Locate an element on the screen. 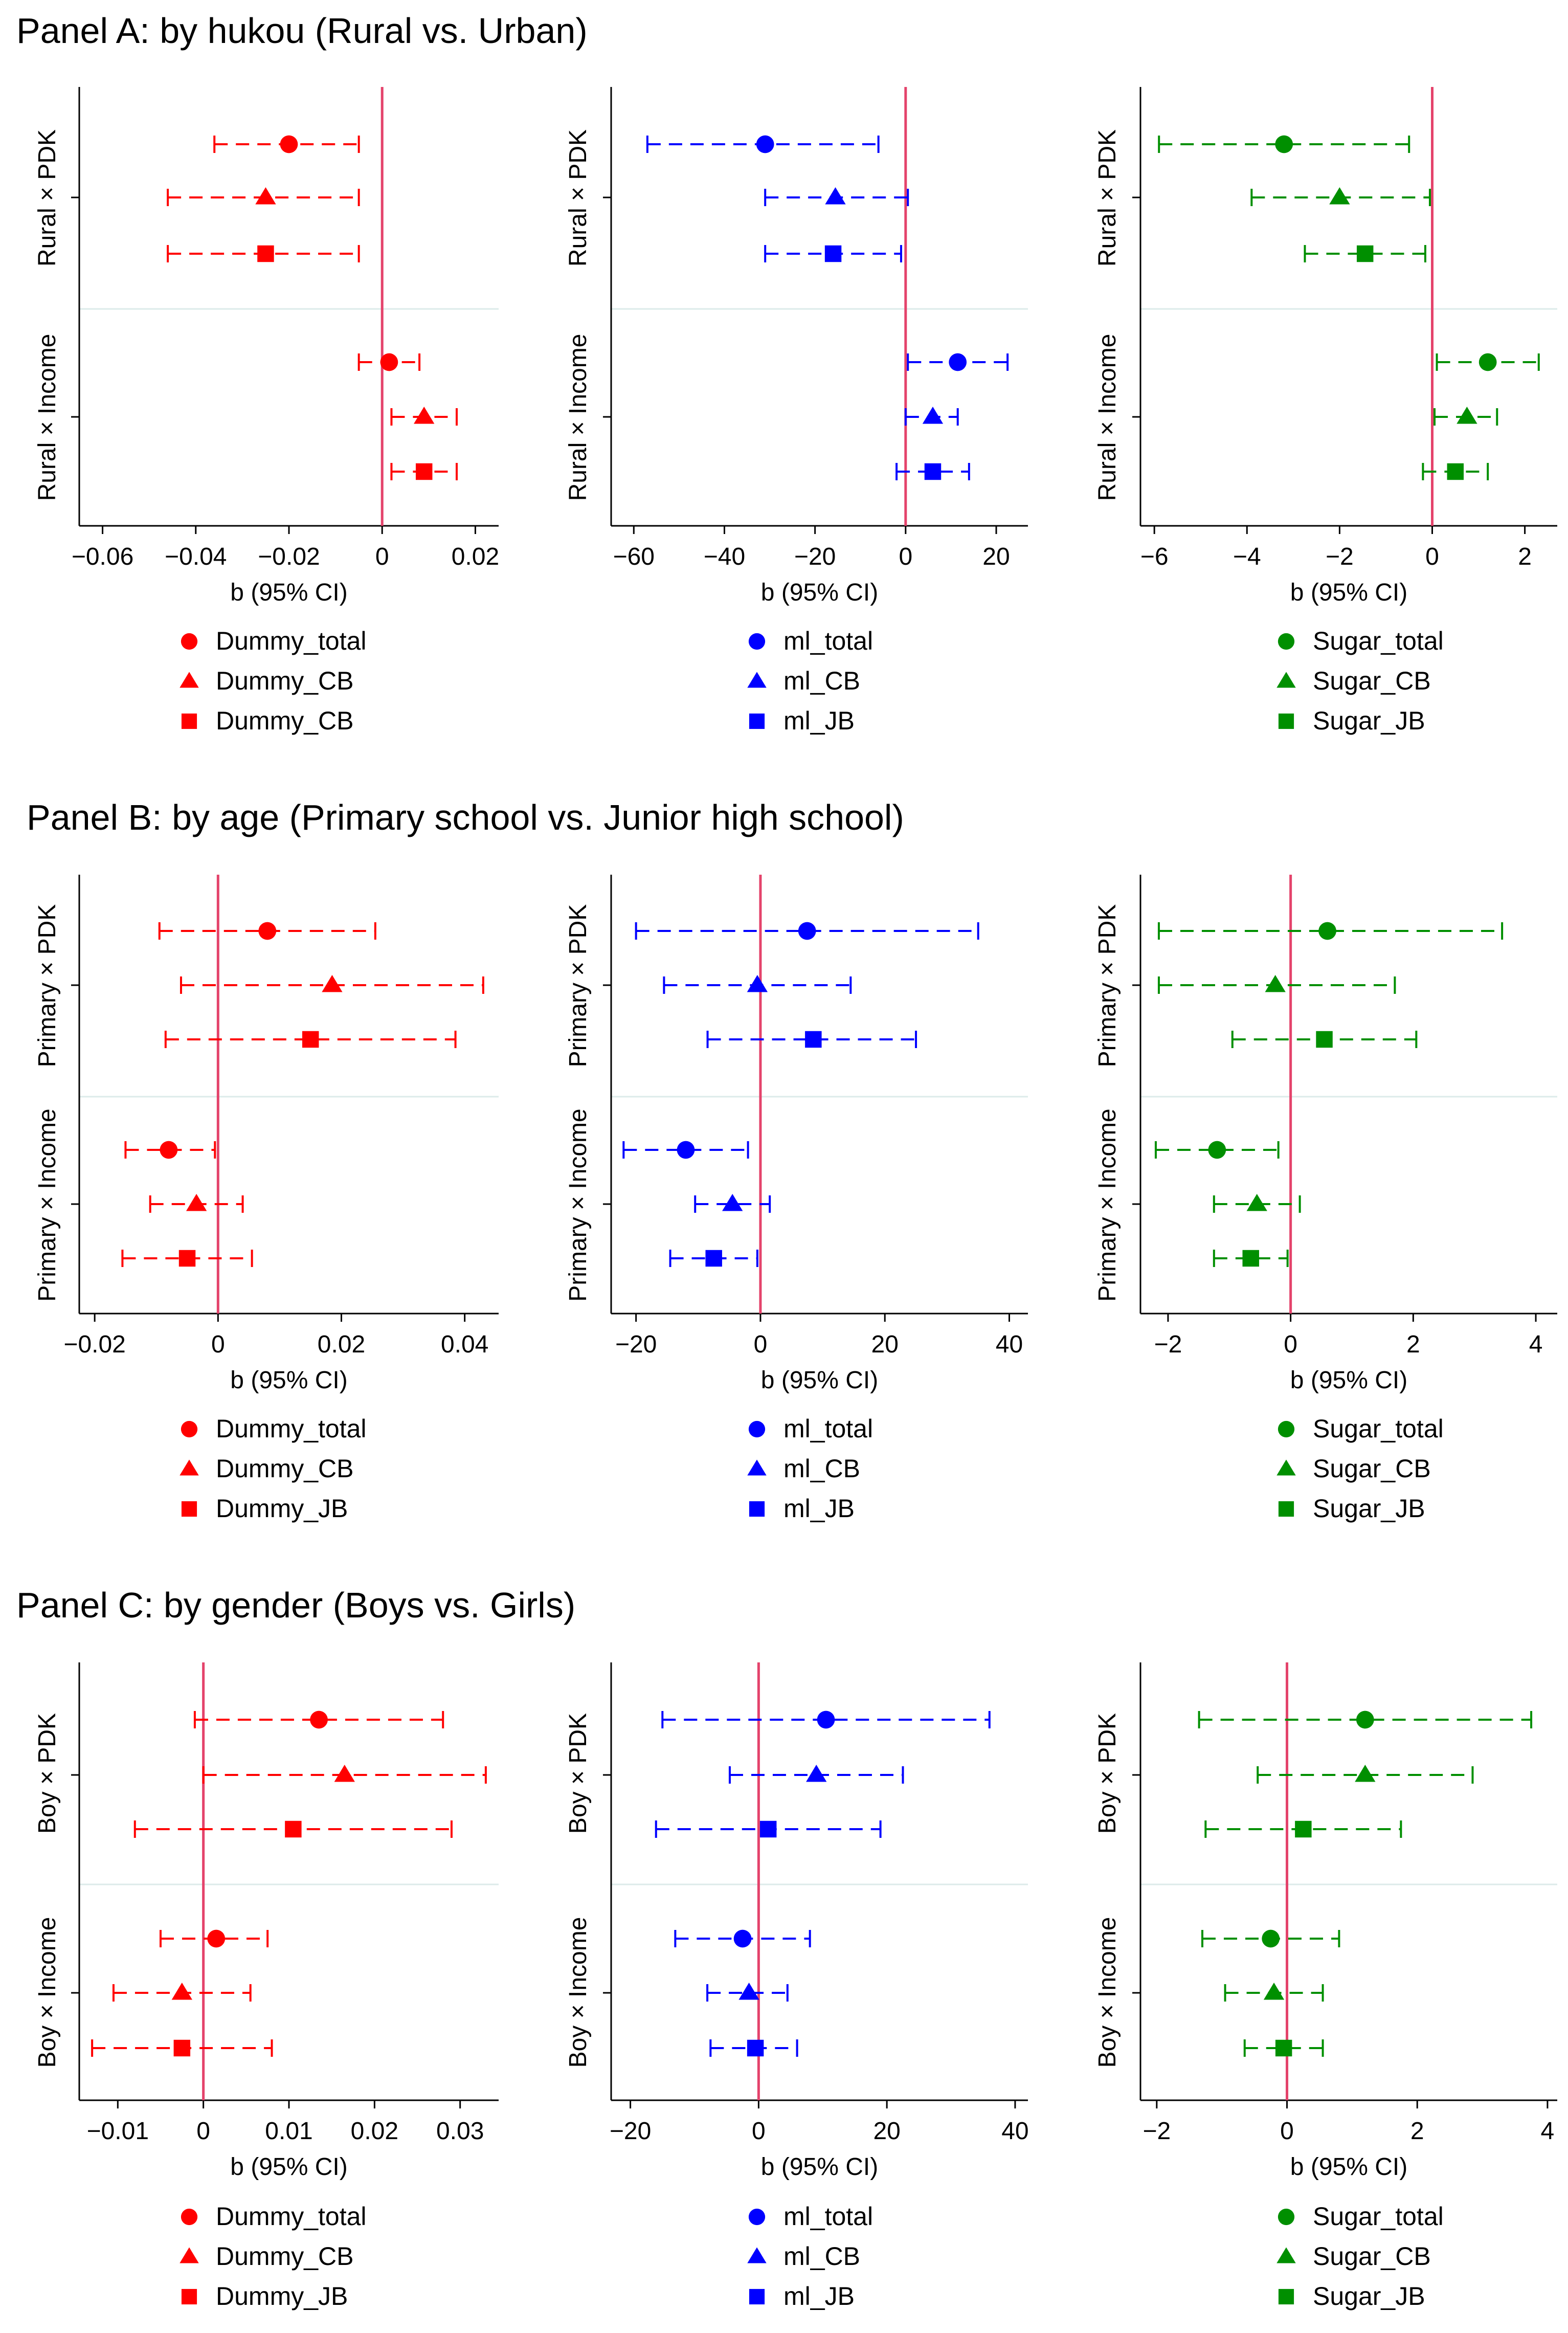  p1c0-x-tick-label: 0.02 is located at coordinates (341, 1345).